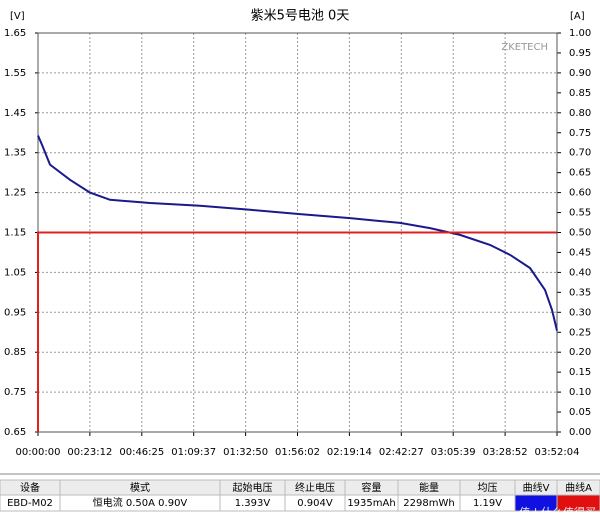  Describe the element at coordinates (17, 16) in the screenshot. I see `y-axis-label: [V]` at that location.